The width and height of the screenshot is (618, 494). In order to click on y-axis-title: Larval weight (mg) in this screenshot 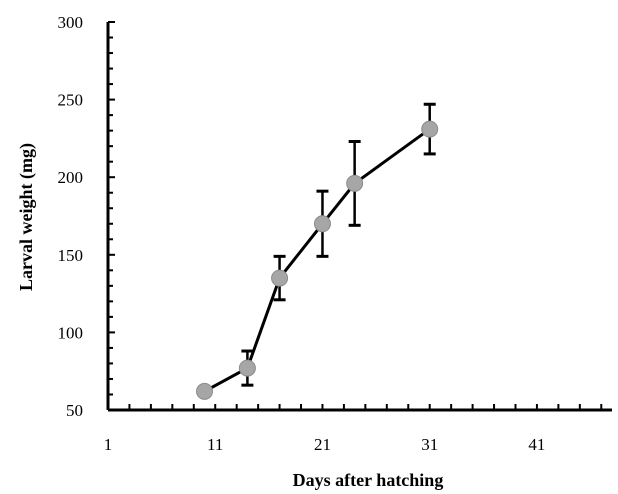, I will do `click(26, 217)`.